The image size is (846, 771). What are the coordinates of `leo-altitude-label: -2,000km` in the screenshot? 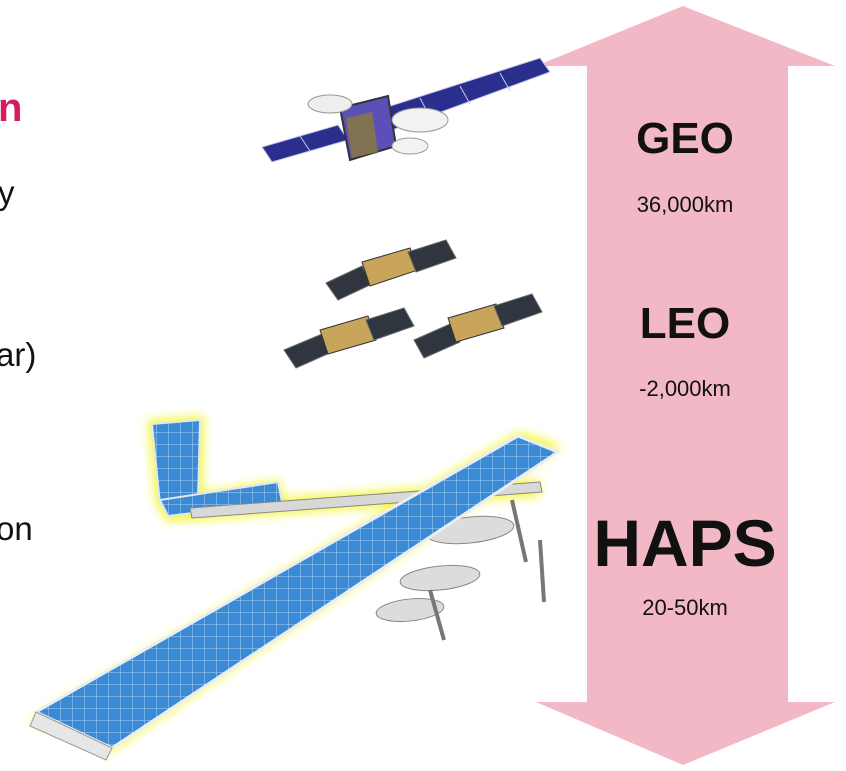 It's located at (685, 389).